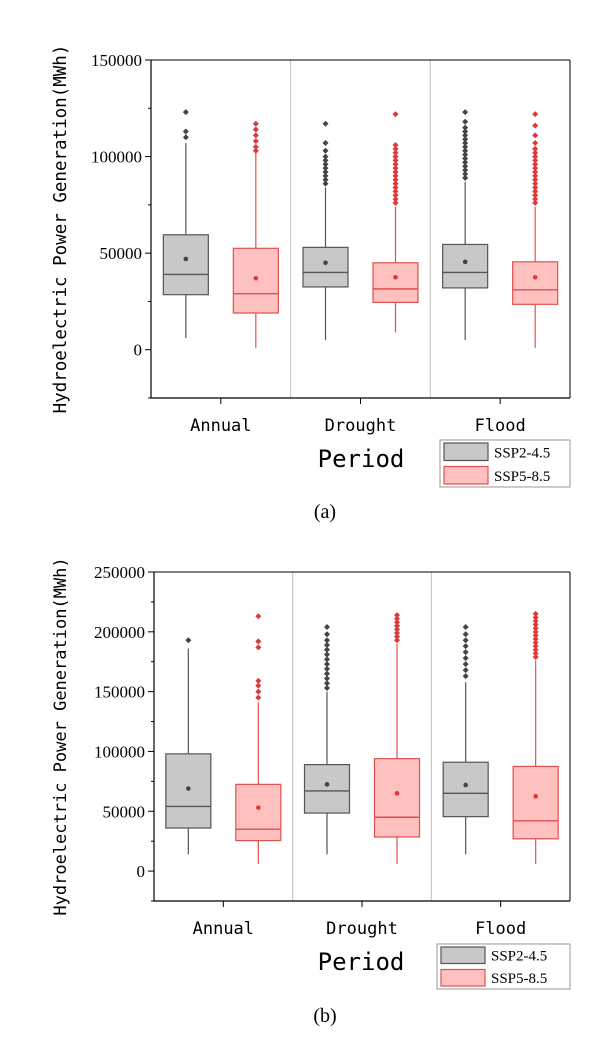  Describe the element at coordinates (466, 475) in the screenshot. I see `legend-swatch-ssp585` at that location.